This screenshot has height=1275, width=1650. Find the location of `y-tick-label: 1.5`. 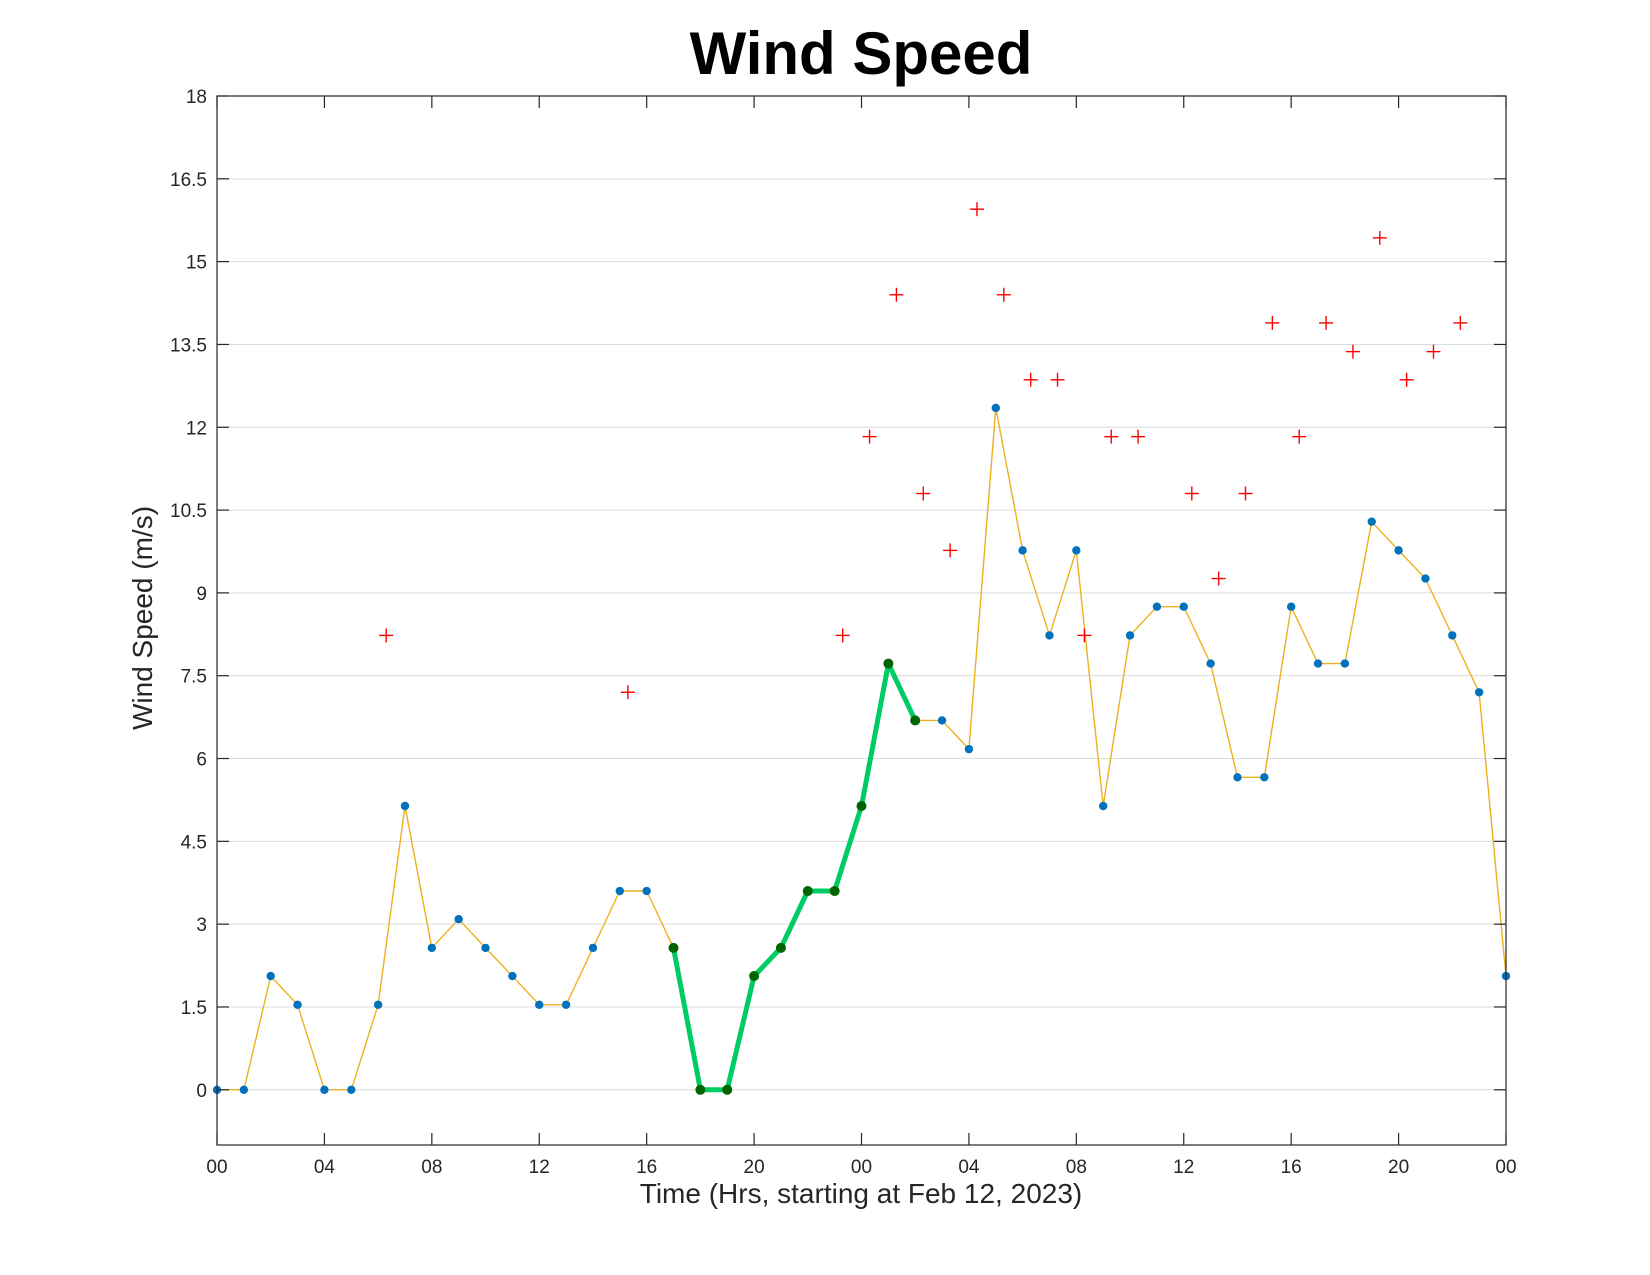

y-tick-label: 1.5 is located at coordinates (194, 1008).